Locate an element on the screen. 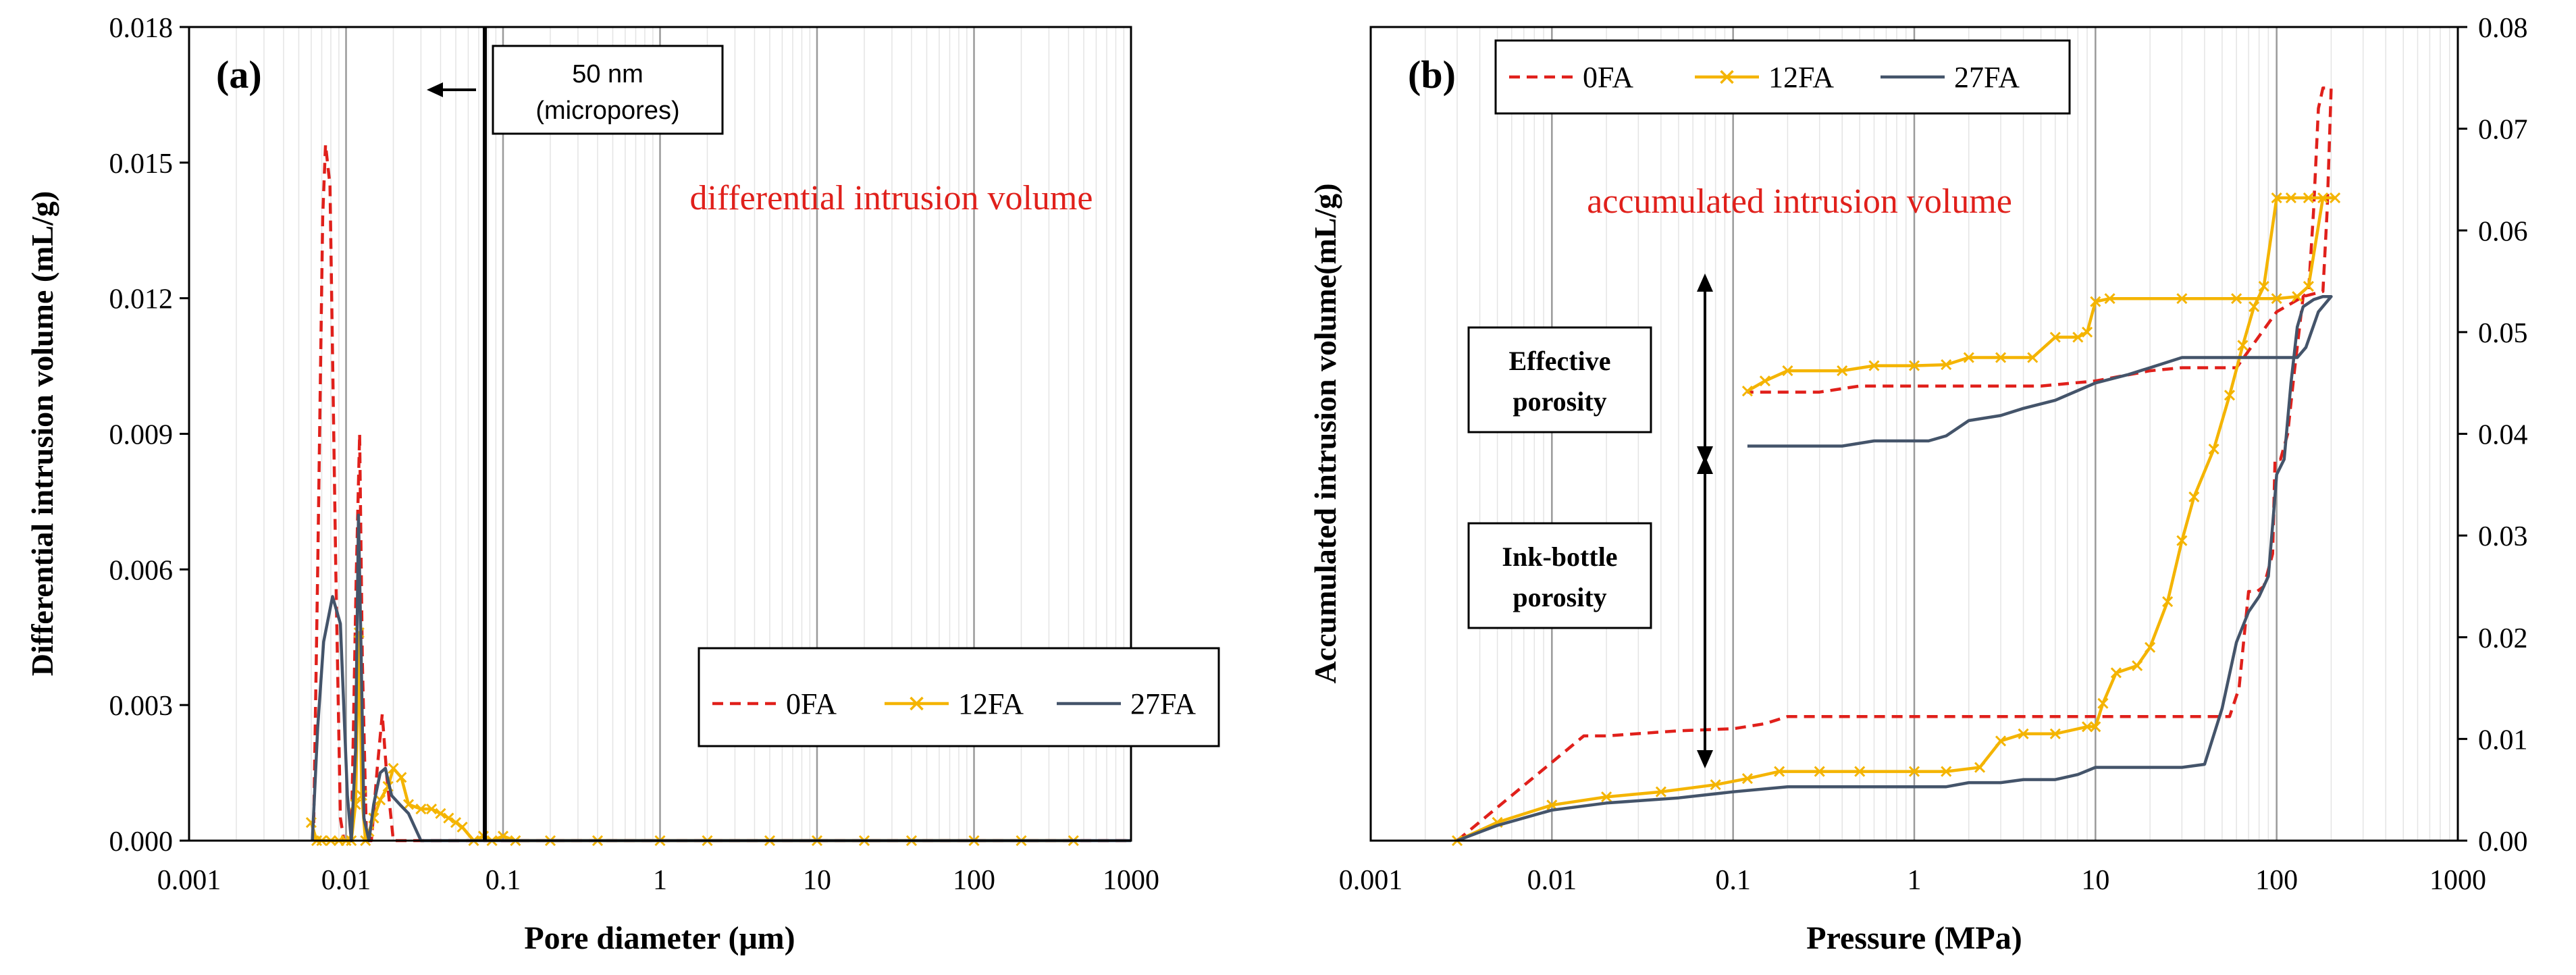 Image resolution: width=2576 pixels, height=975 pixels. x-tick-label: 0.1 is located at coordinates (503, 881).